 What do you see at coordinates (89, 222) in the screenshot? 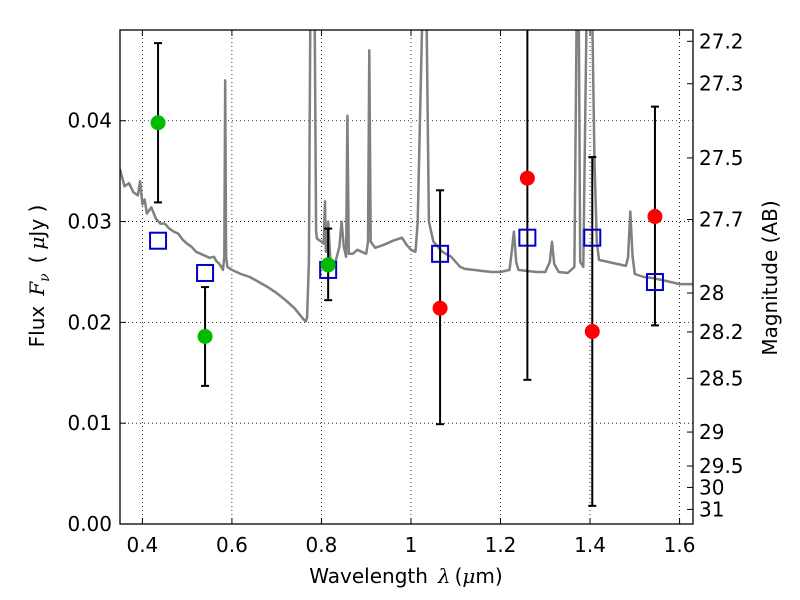
I see `y-tick-label: 0.03` at bounding box center [89, 222].